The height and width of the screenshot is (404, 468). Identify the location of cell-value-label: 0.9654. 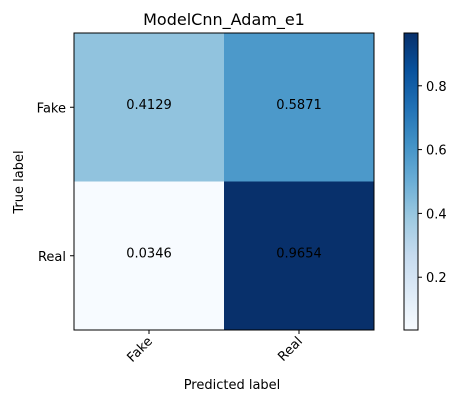
(299, 253).